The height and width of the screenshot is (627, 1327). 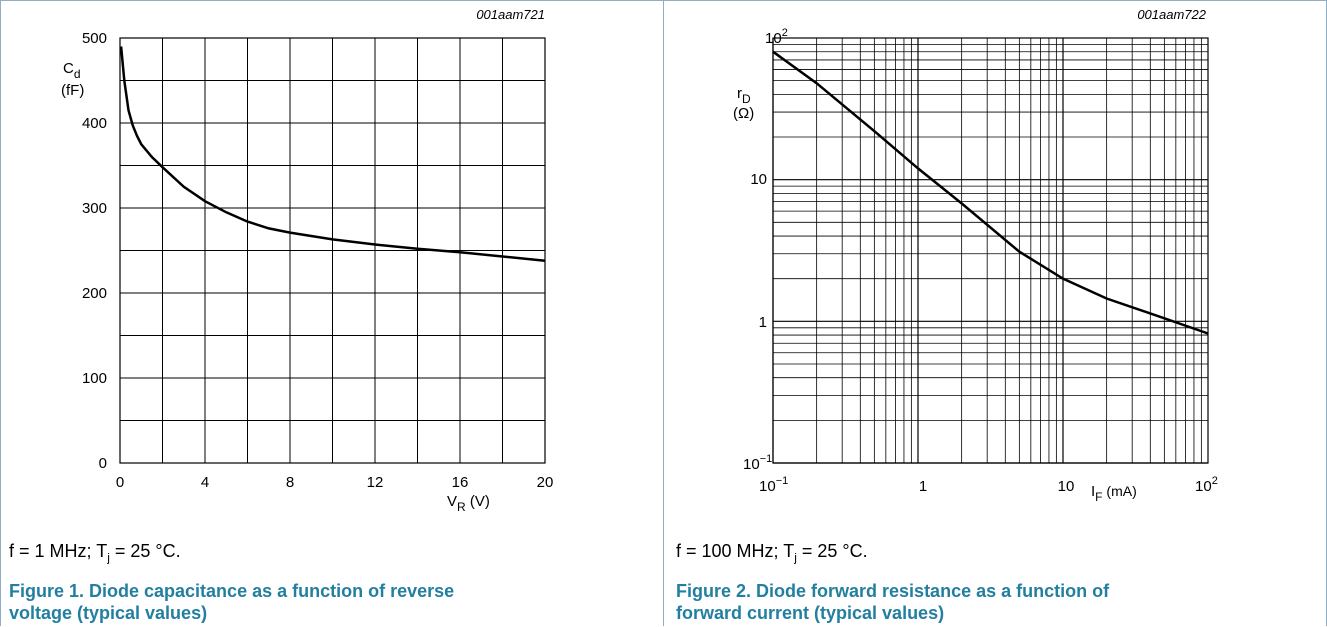 I want to click on capacitance-curve, so click(x=332, y=154).